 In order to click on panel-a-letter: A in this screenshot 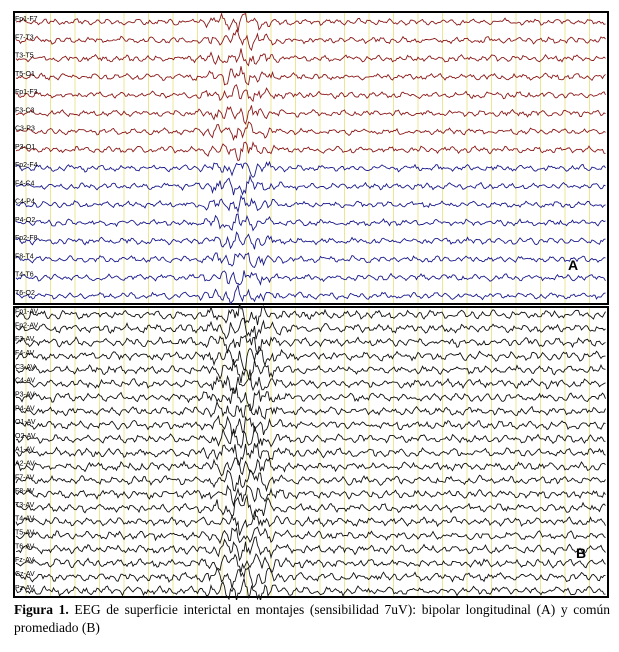, I will do `click(573, 265)`.